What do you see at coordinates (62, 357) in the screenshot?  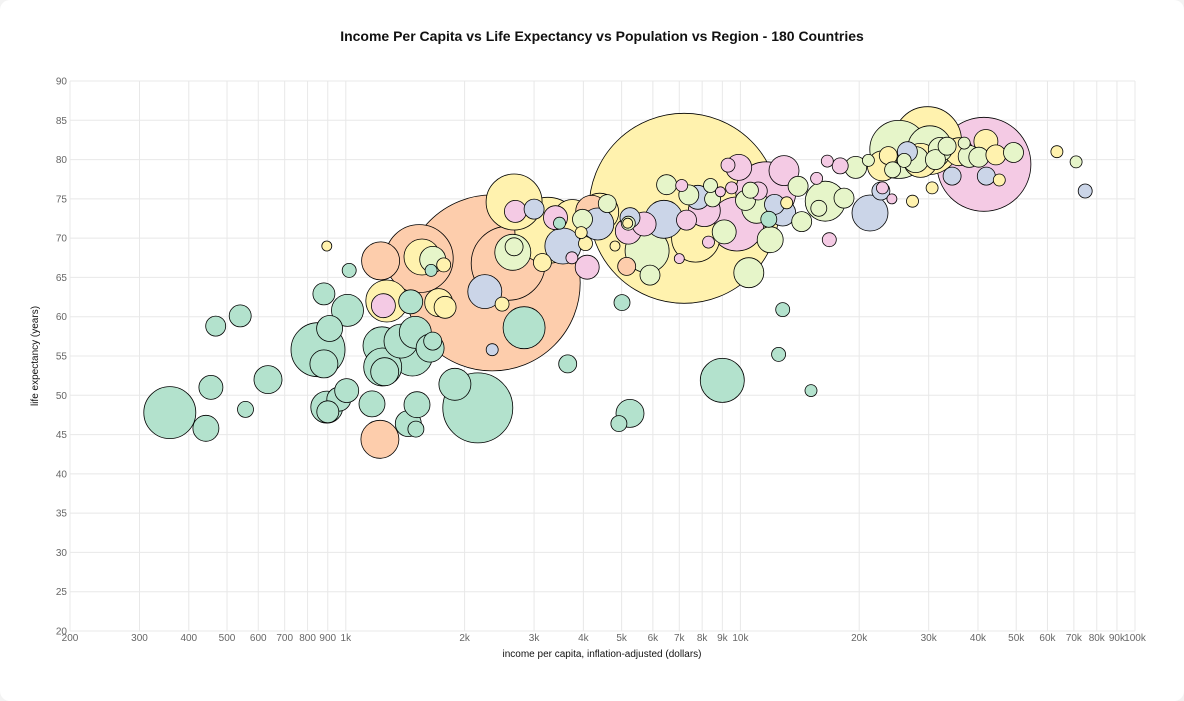 I see `y-tick-label: 55` at bounding box center [62, 357].